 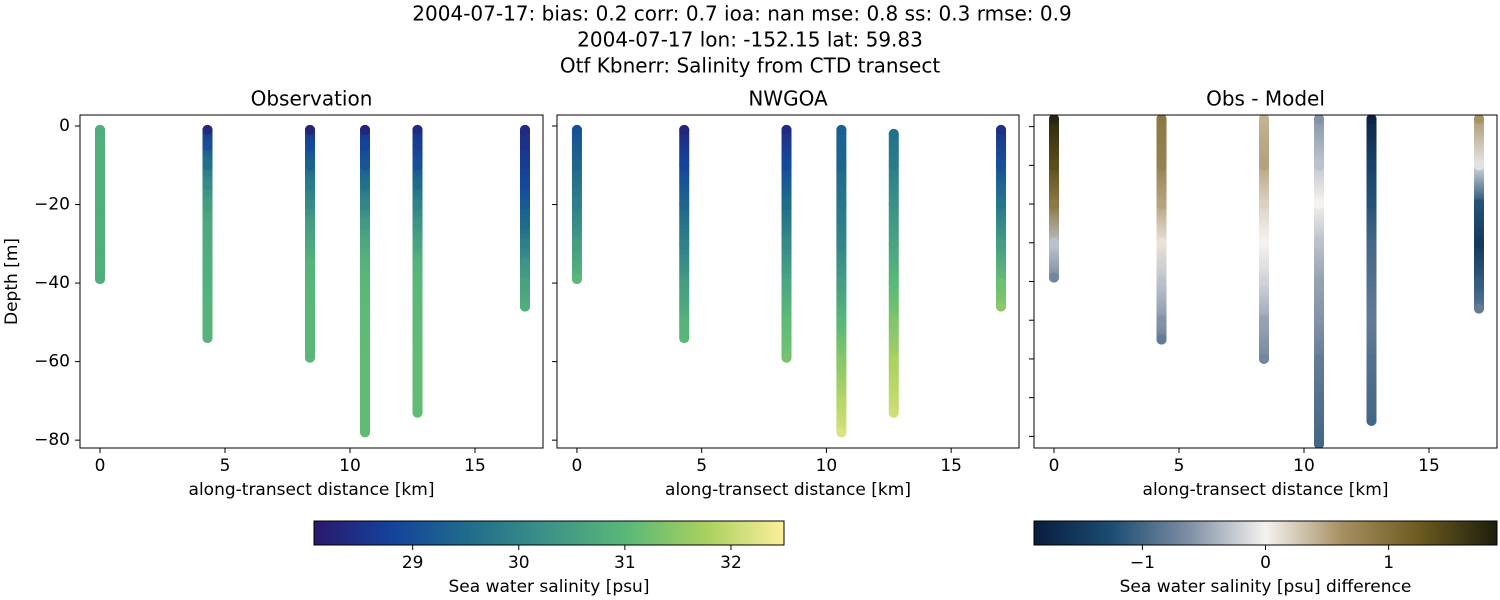 I want to click on colorbar-tick-label: 1, so click(x=1388, y=563).